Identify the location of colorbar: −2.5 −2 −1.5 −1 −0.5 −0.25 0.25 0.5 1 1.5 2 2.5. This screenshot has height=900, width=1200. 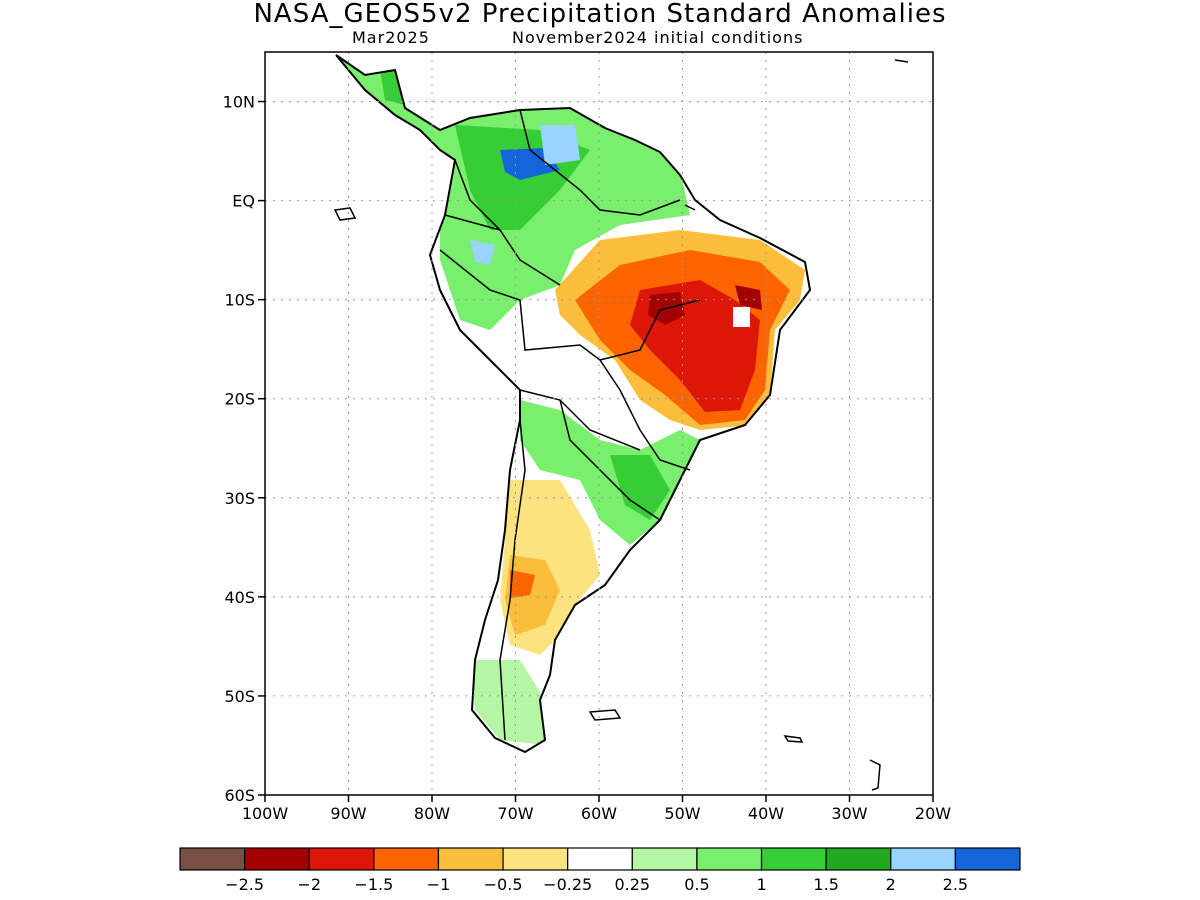
(600, 870).